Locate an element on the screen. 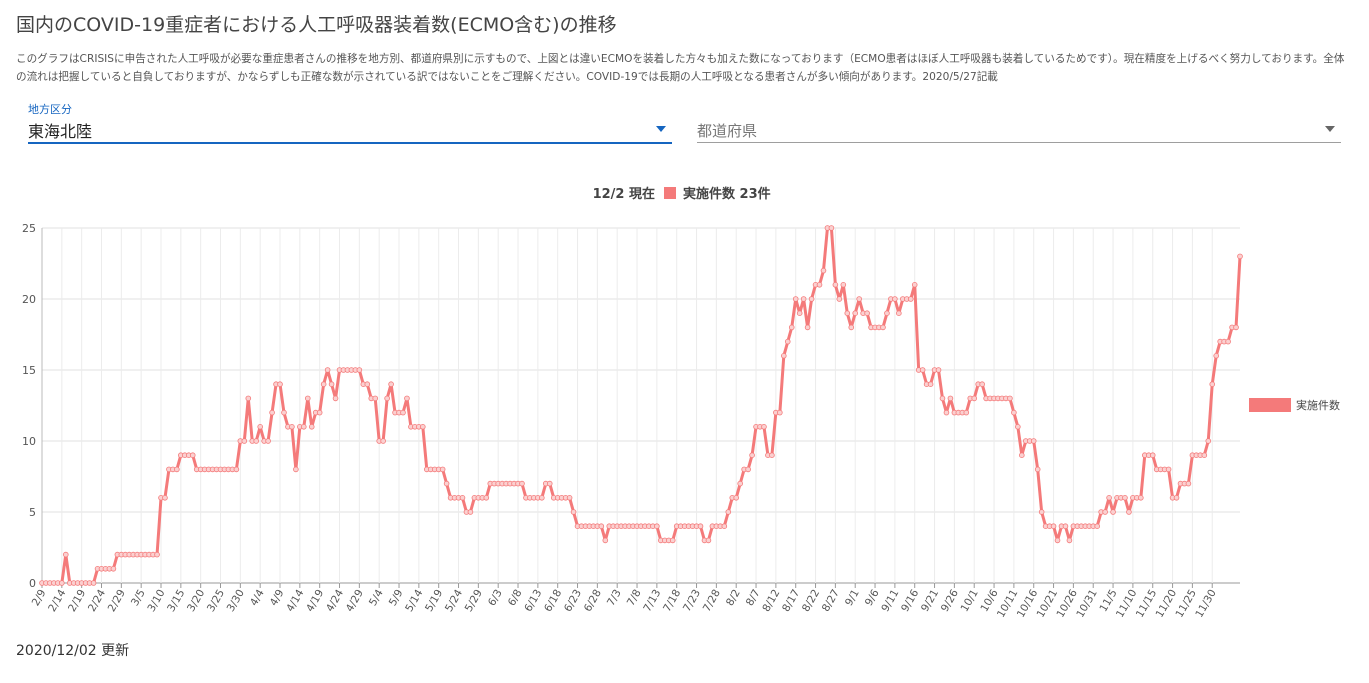  x-tick-label: 3/20 is located at coordinates (196, 601).